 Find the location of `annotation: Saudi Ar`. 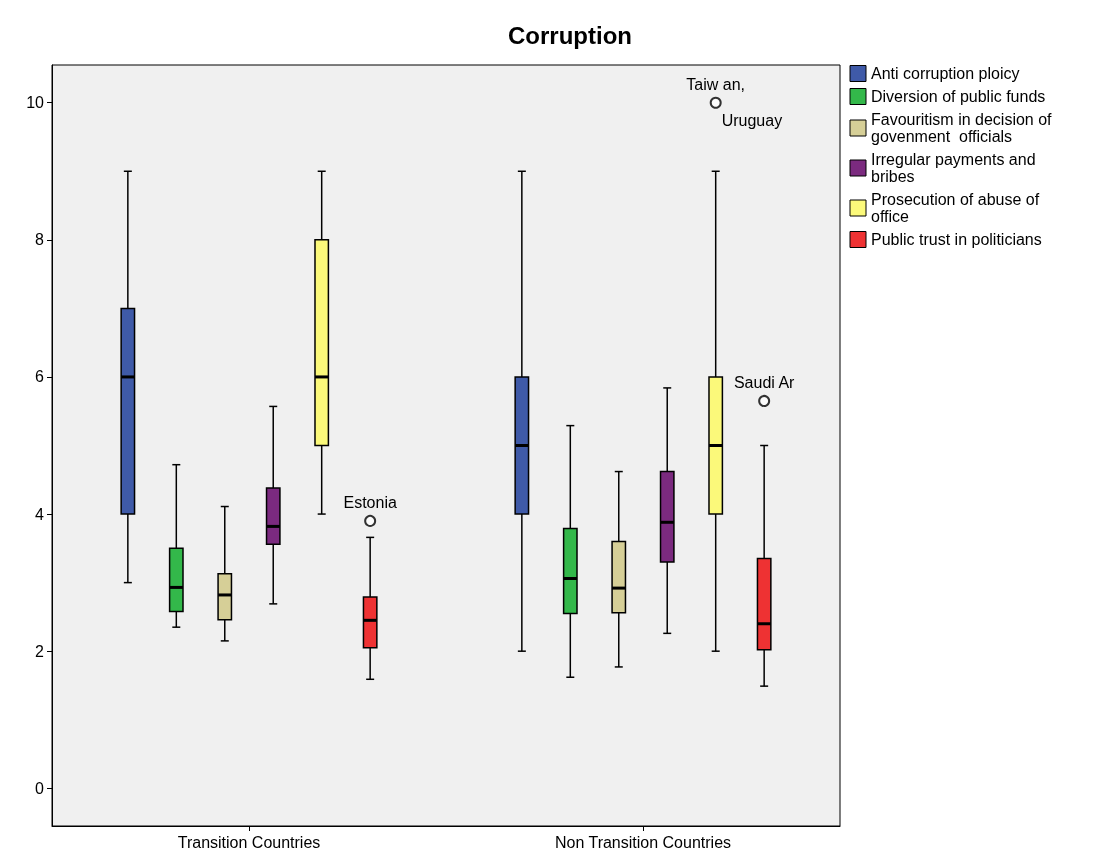

annotation: Saudi Ar is located at coordinates (764, 383).